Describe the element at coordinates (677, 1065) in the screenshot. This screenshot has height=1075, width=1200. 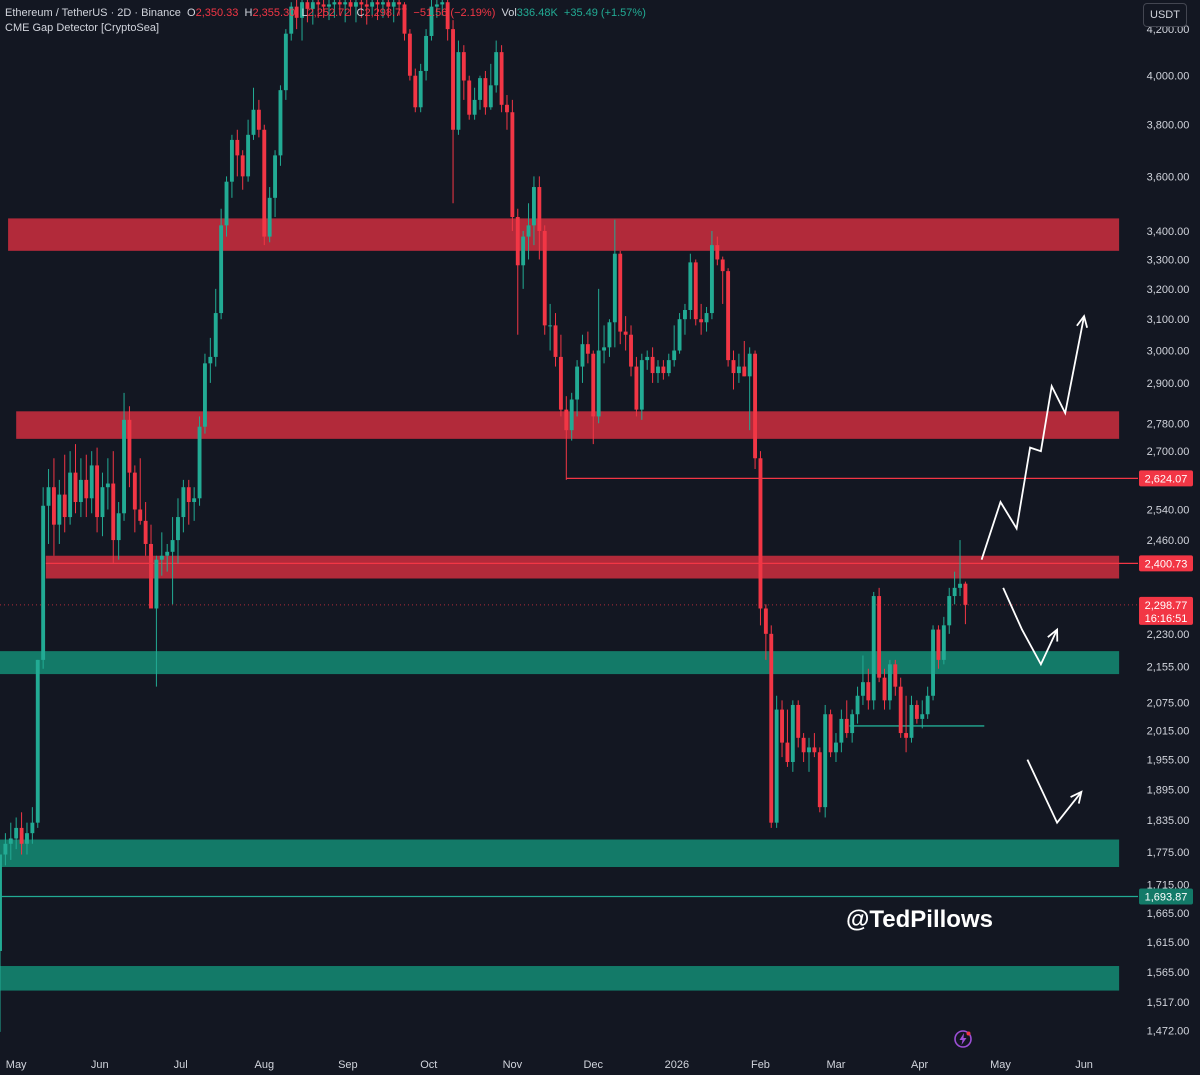
I see `time-tick-label: 2026` at that location.